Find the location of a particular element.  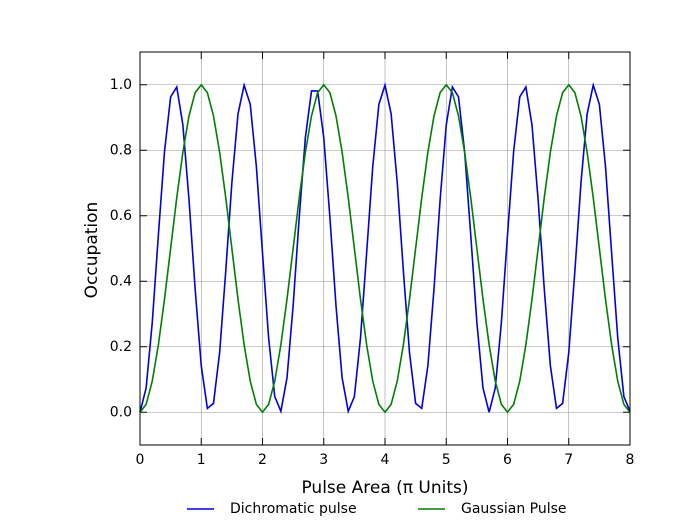

x-tick-label: 1 is located at coordinates (201, 460).